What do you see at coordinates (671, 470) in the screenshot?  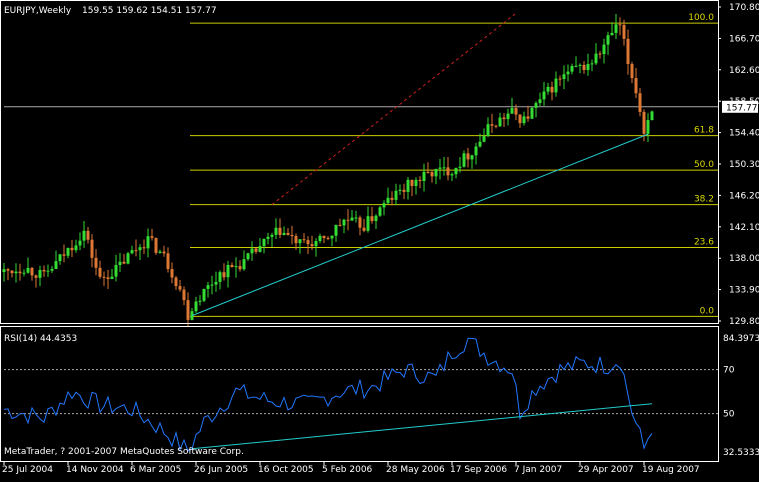 I see `time-tick-label: 19 Aug 2007` at bounding box center [671, 470].